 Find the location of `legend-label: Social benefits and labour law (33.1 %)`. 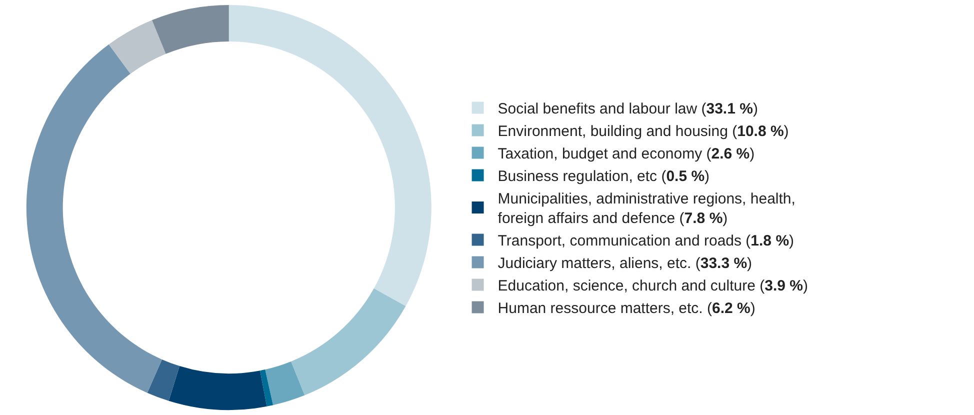

legend-label: Social benefits and labour law (33.1 %) is located at coordinates (628, 109).